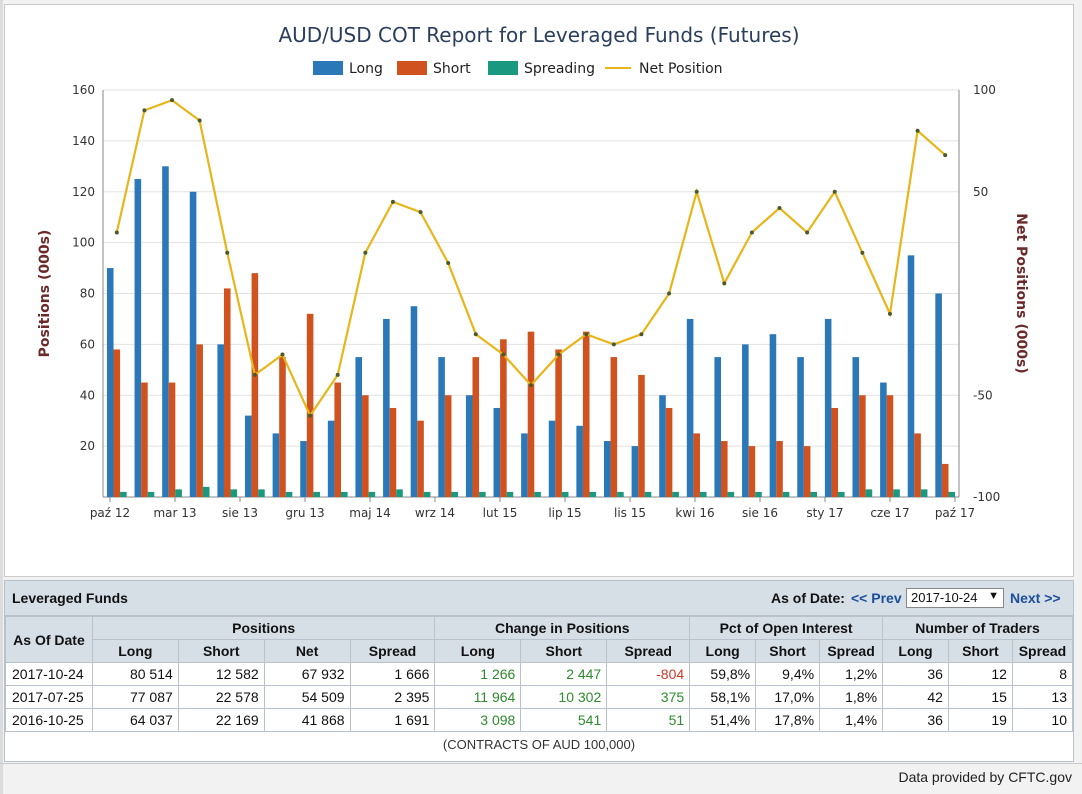 This screenshot has width=1082, height=794. I want to click on y-tick-label: 20, so click(87, 446).